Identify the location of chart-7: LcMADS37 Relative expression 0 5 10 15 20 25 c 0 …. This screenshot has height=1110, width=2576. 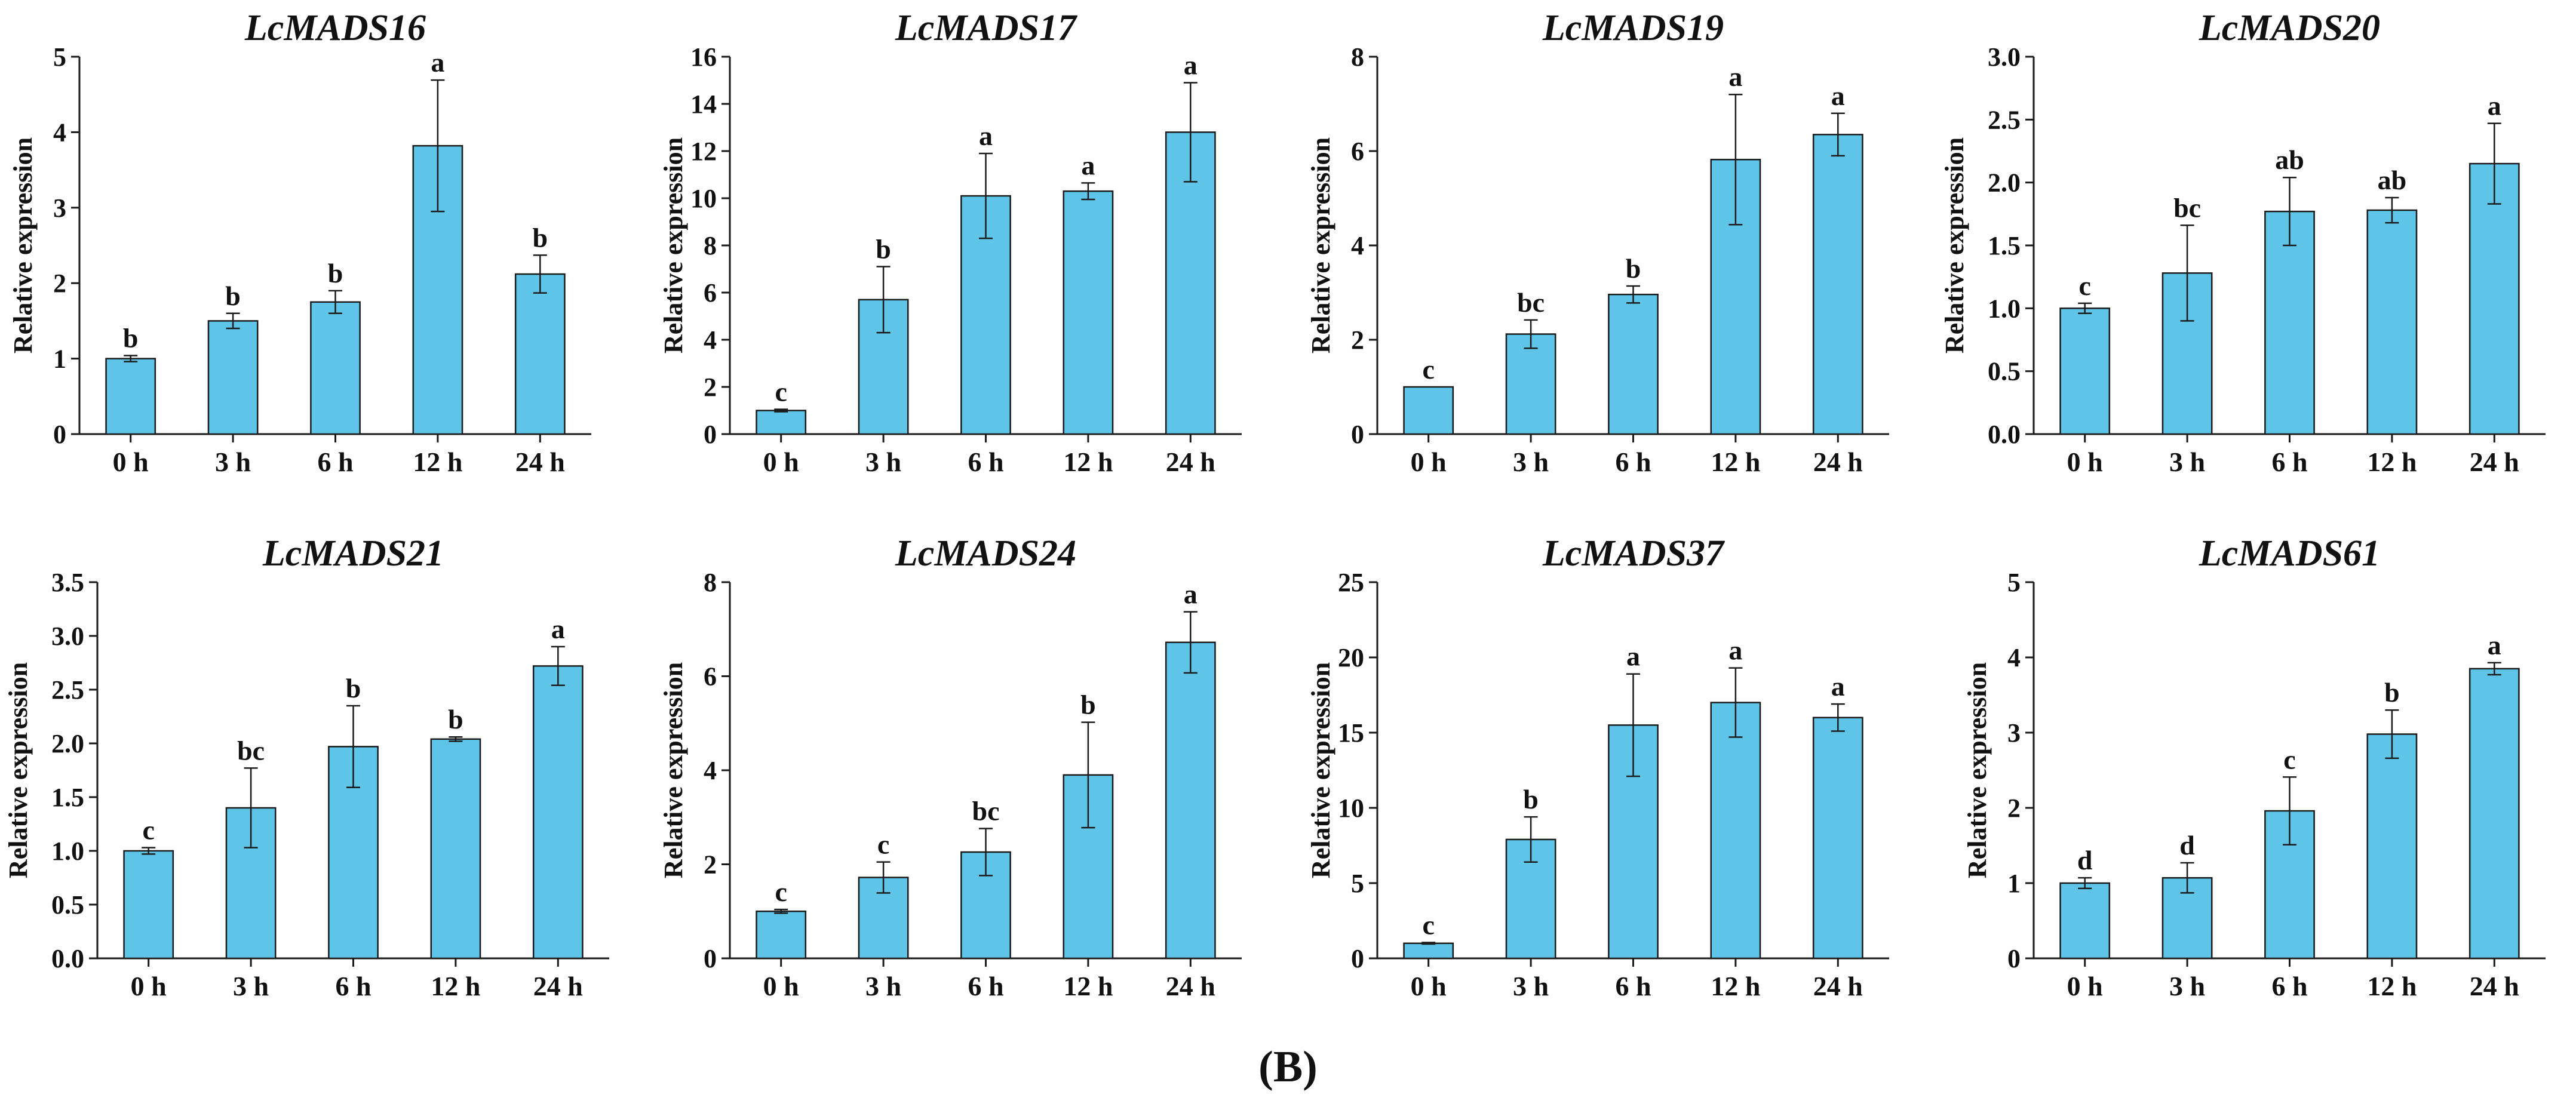
(1597, 767).